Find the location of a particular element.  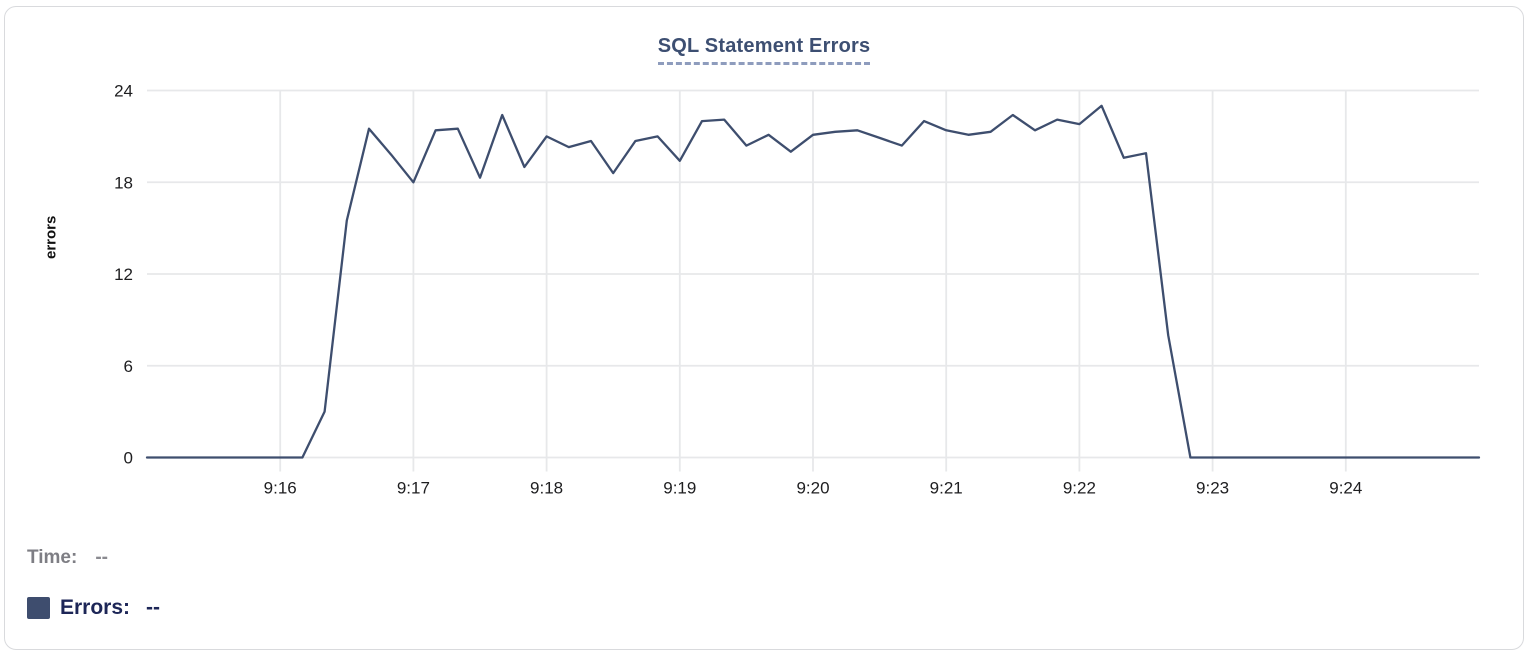

y-tick-label: 12 is located at coordinates (123, 274).